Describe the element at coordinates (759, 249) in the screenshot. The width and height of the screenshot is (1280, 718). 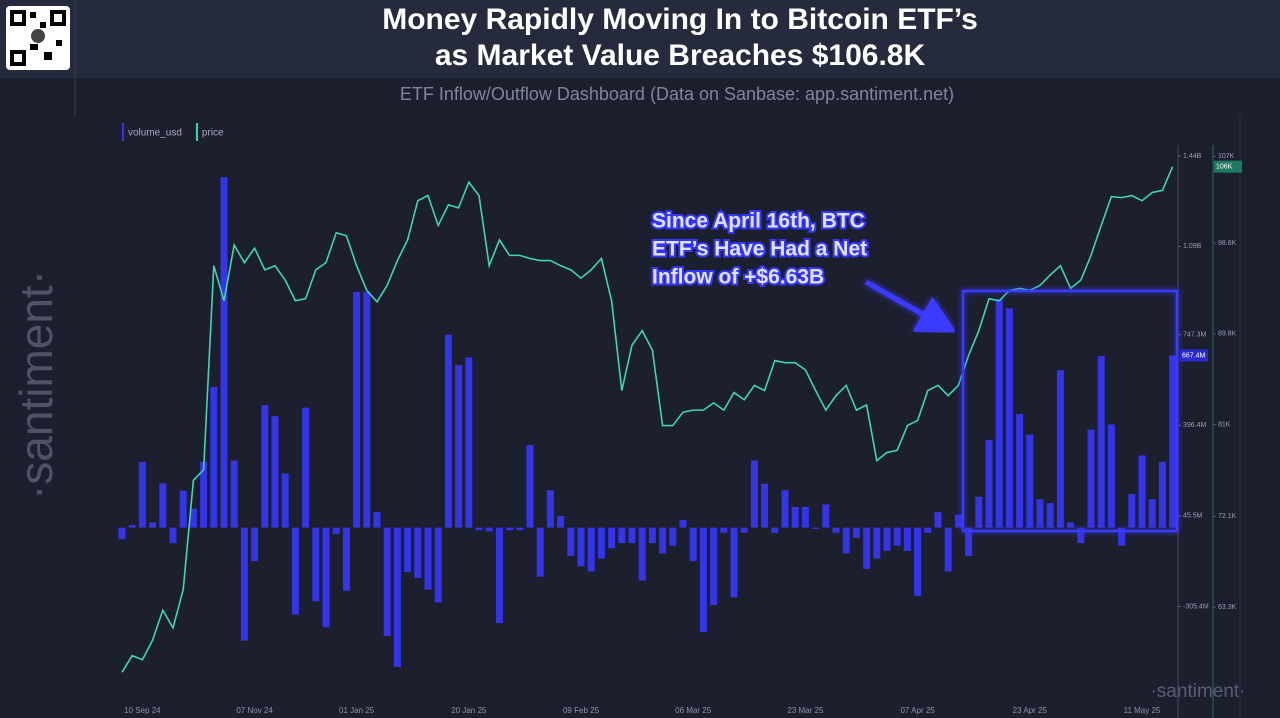
I see `annotation-line: ETF’s Have Had a Net` at that location.